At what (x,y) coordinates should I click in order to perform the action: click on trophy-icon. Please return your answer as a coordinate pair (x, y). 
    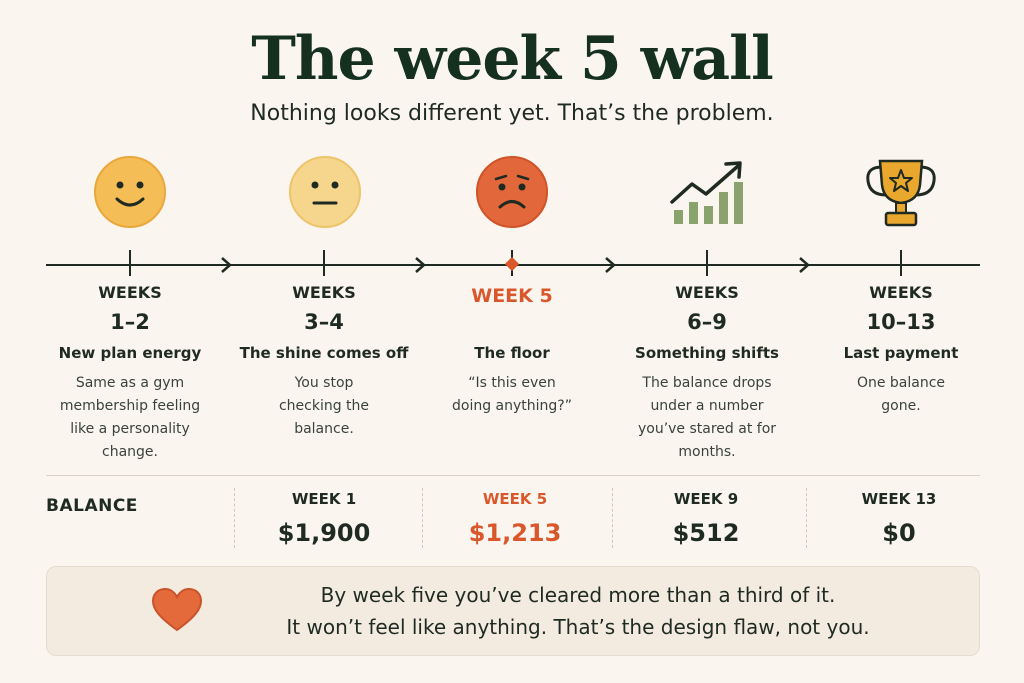
    Looking at the image, I should click on (901, 193).